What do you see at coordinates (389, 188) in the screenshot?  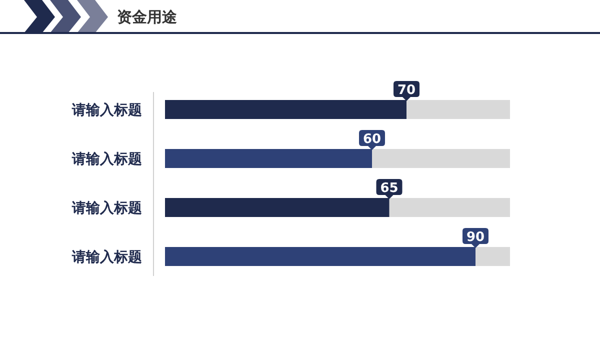 I see `data-label: 65` at bounding box center [389, 188].